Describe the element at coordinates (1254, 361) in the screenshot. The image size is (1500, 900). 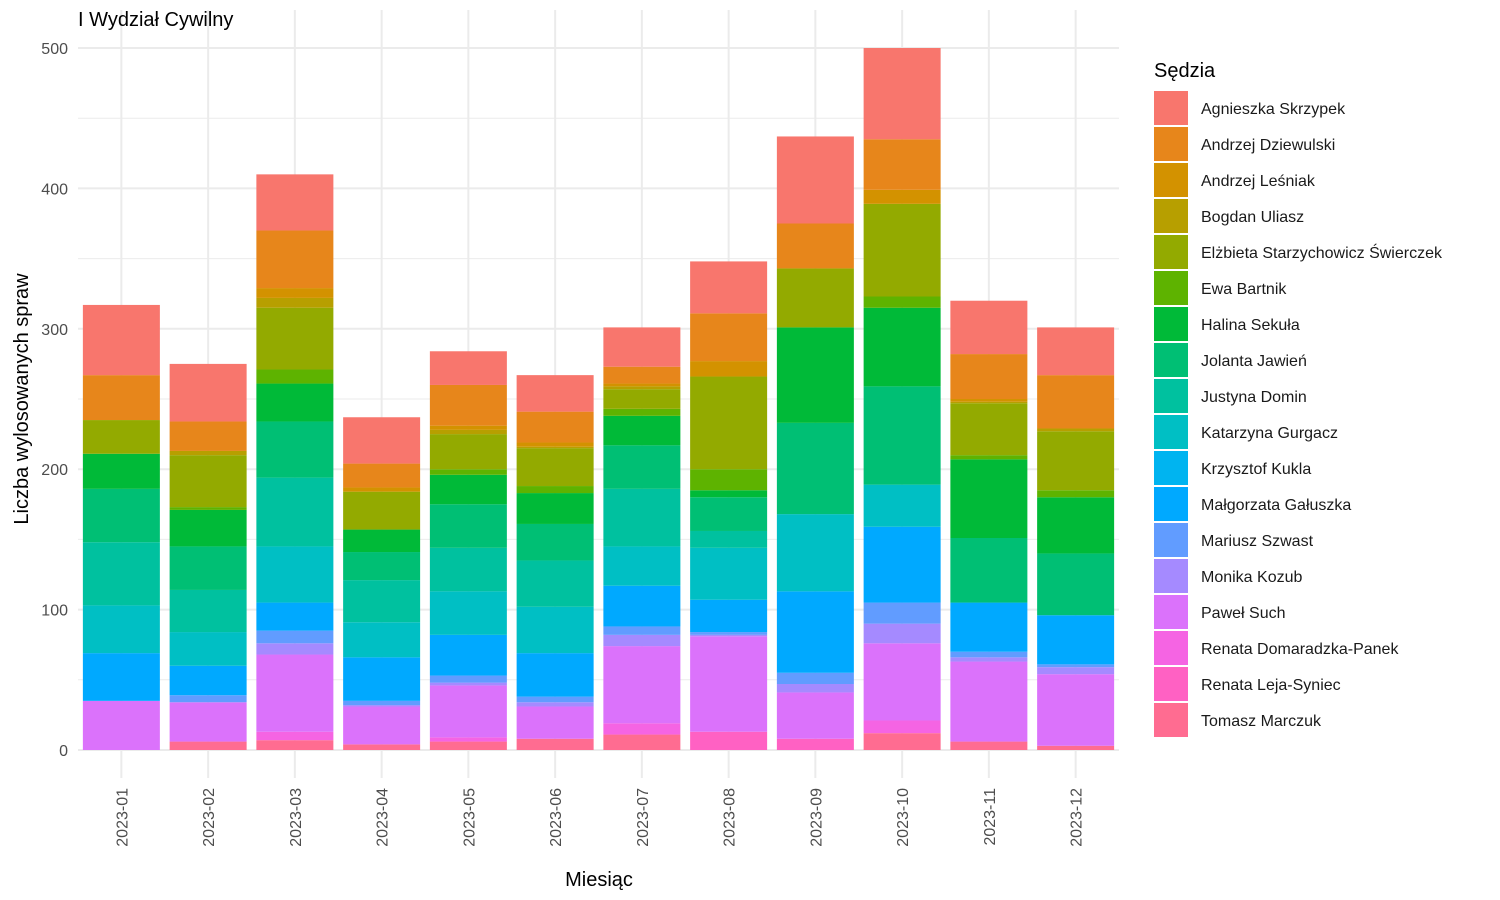
I see `legend-label: Jolanta Jawień` at that location.